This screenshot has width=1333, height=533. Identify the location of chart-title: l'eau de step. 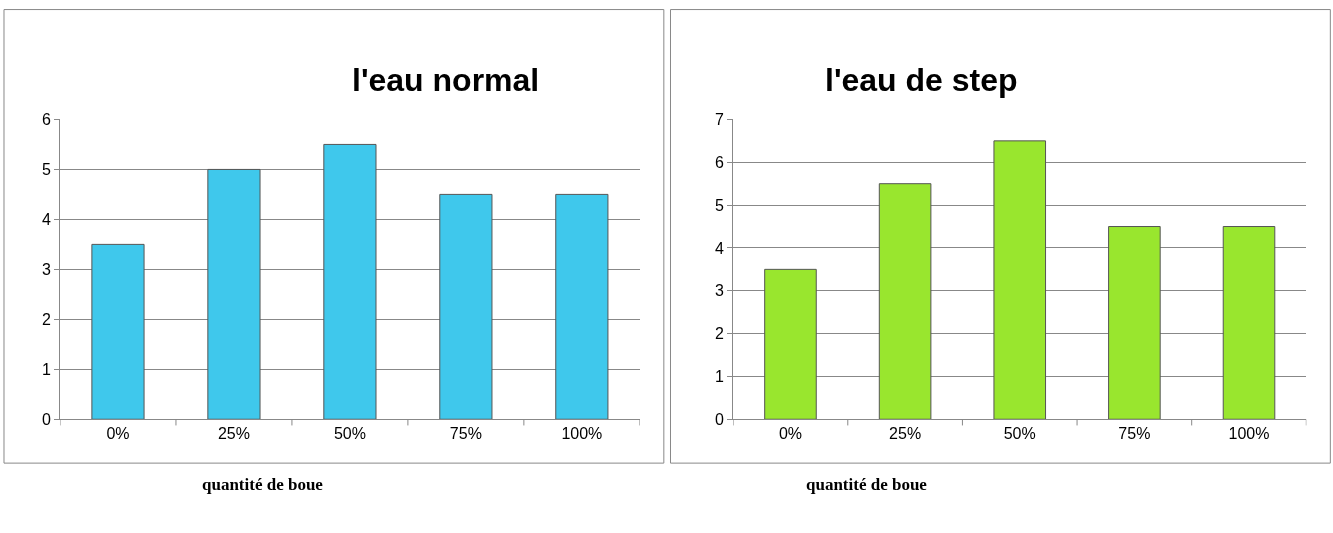
(921, 80).